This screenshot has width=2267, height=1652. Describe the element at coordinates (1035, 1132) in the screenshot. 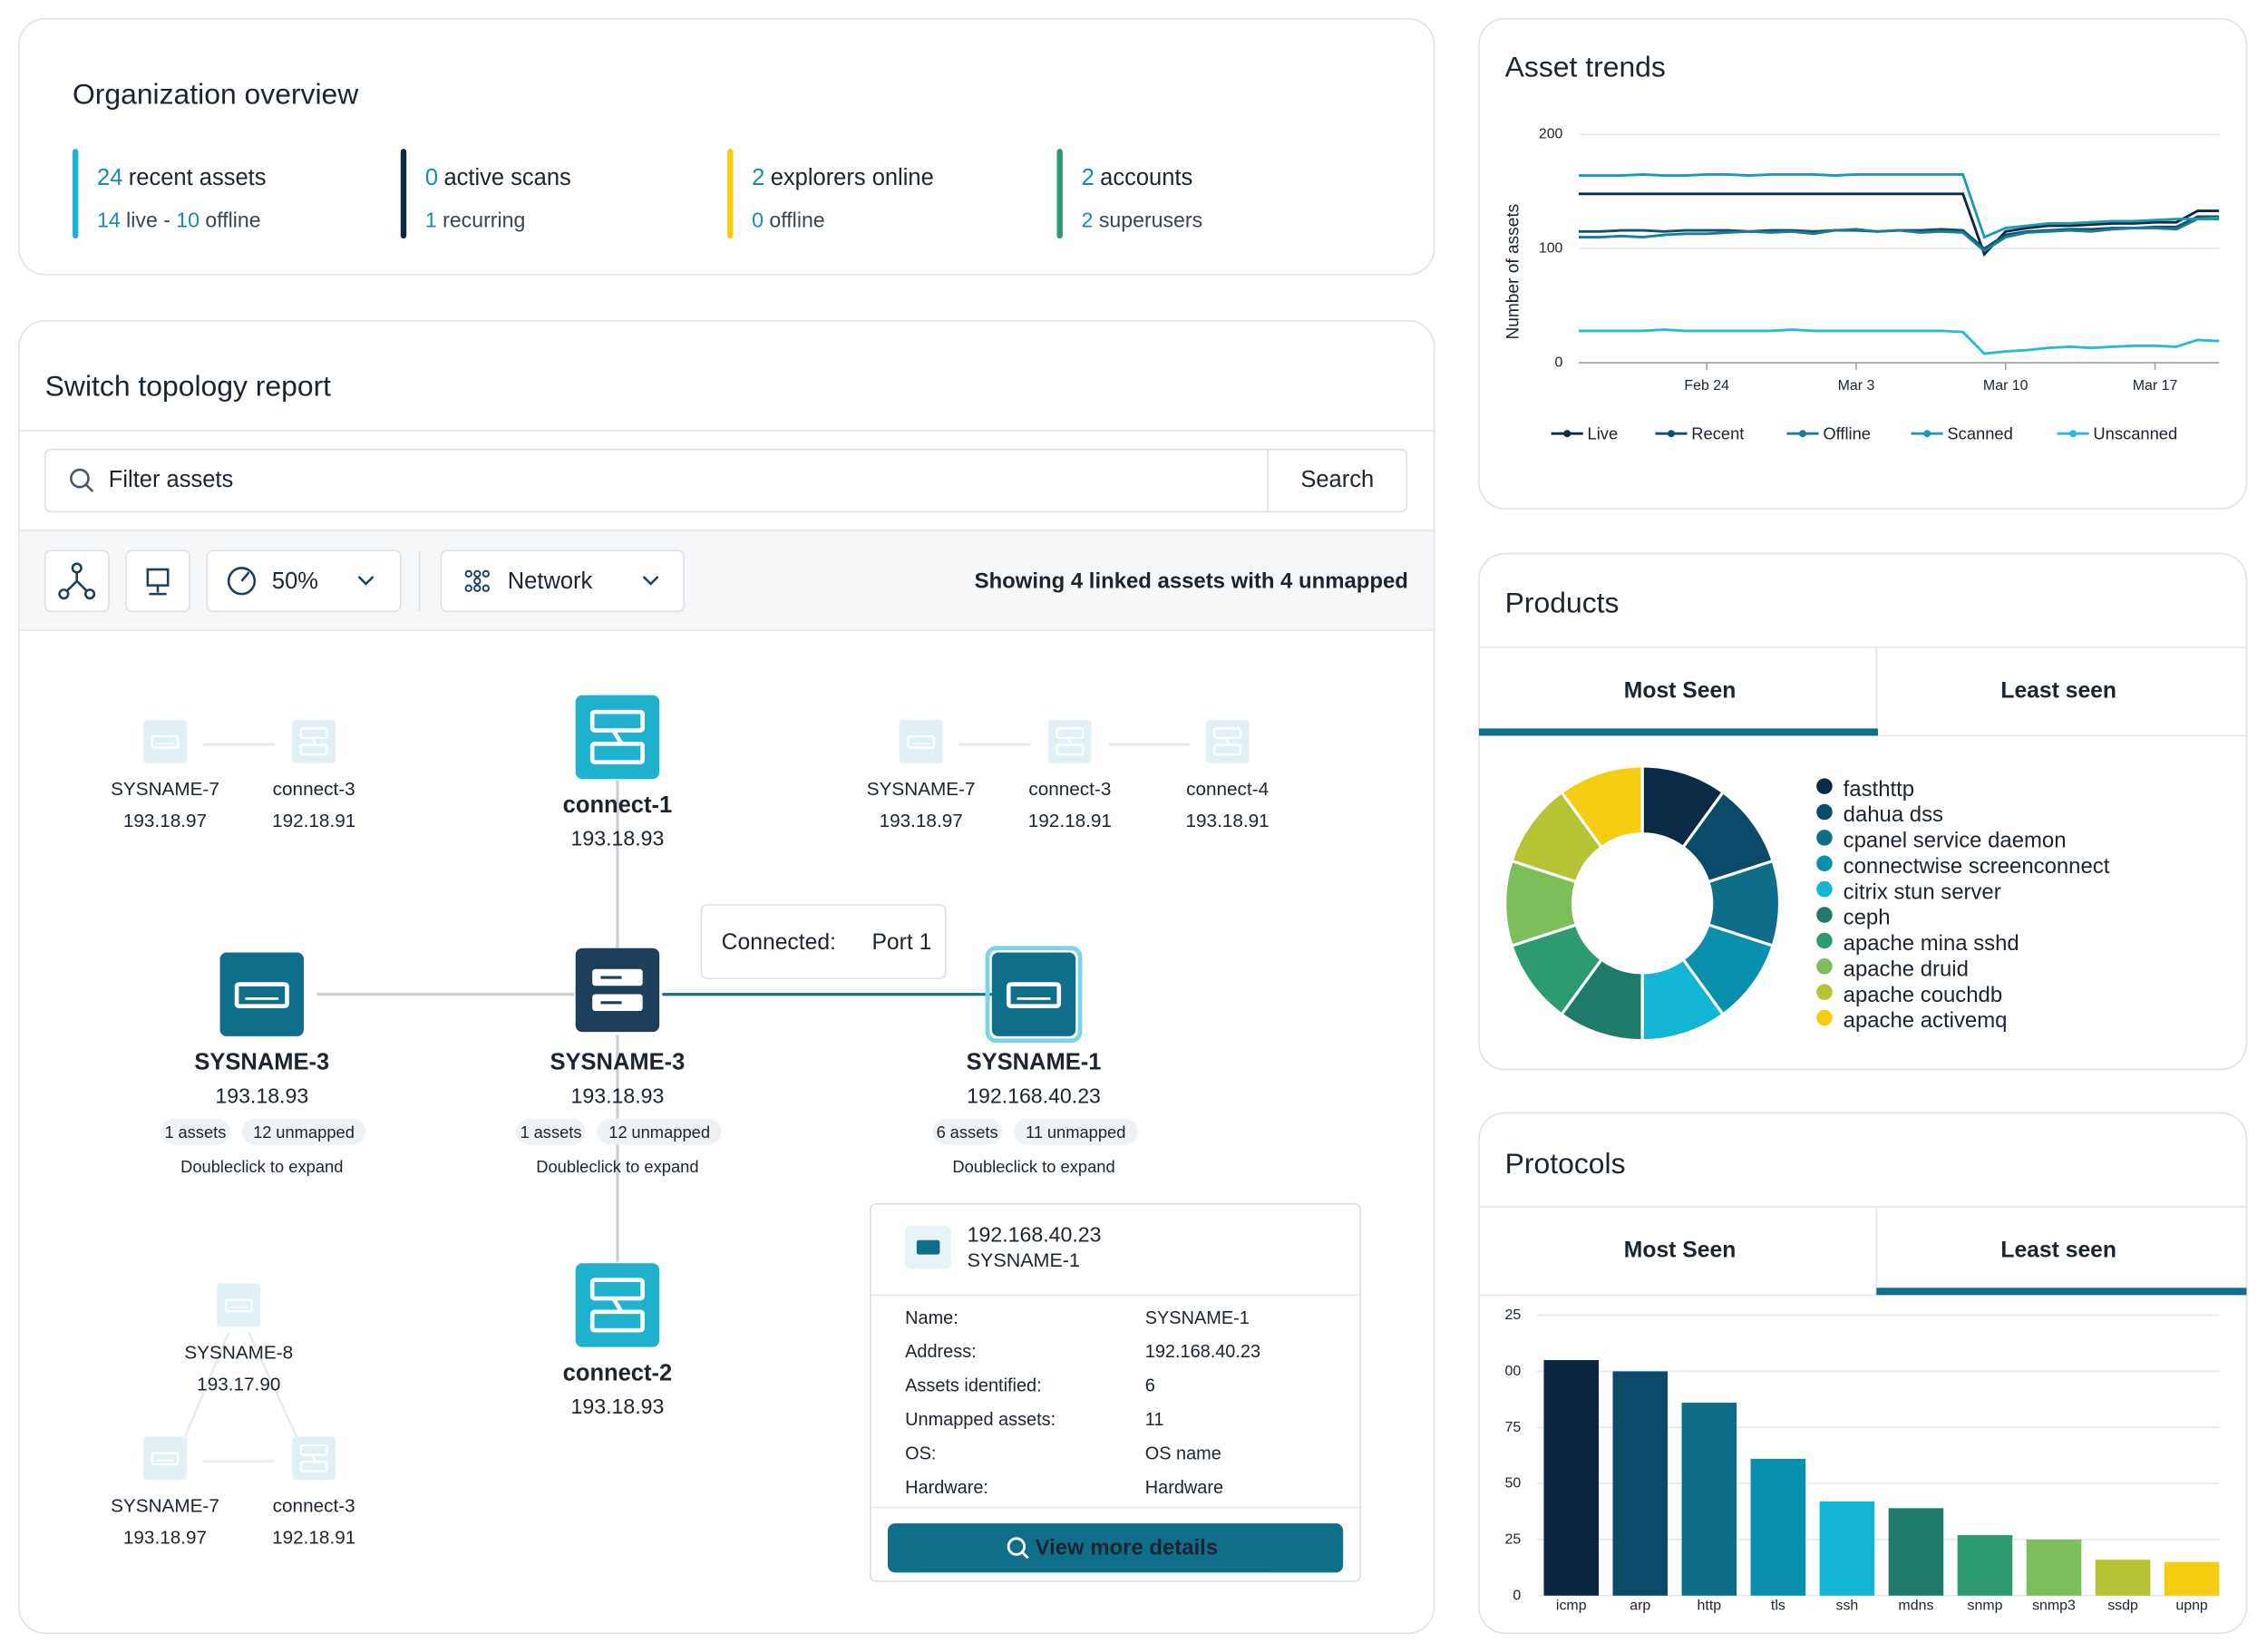

I see `text-part: 11` at that location.